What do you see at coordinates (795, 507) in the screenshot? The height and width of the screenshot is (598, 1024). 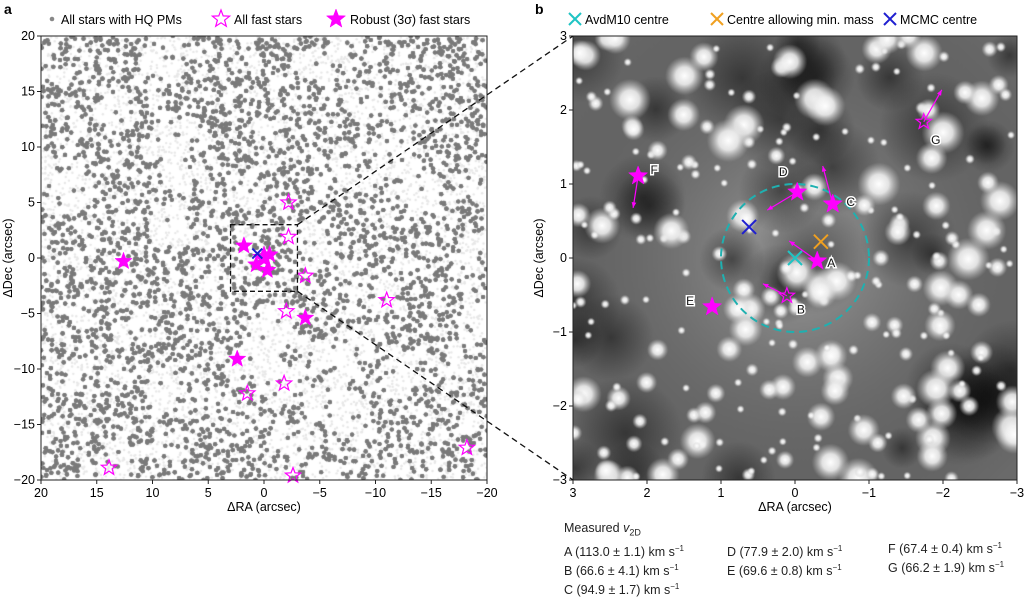 I see `x-axis-label-b: ΔRA (arcsec)` at bounding box center [795, 507].